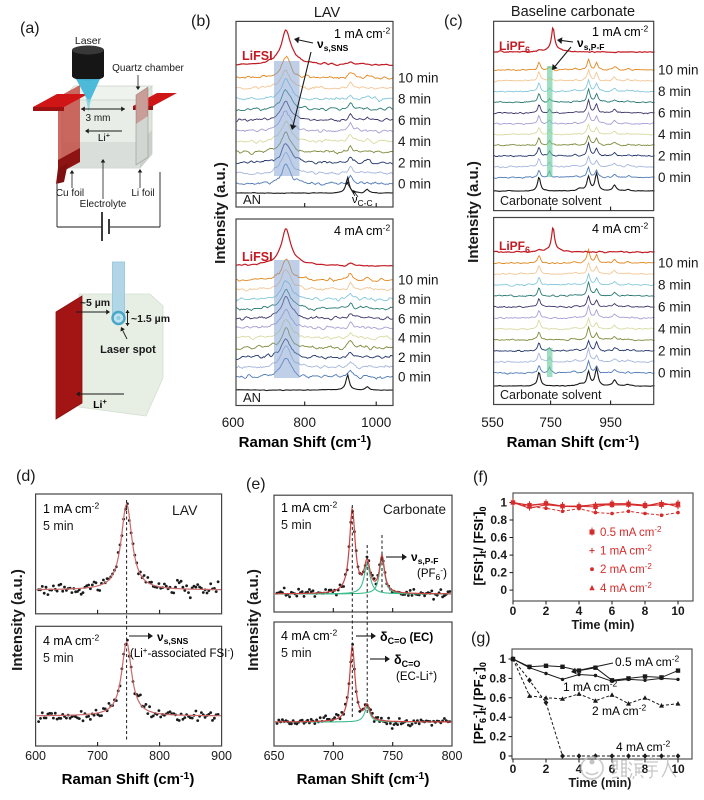  What do you see at coordinates (626, 569) in the screenshot?
I see `svg-text: 2 mA cm-2` at bounding box center [626, 569].